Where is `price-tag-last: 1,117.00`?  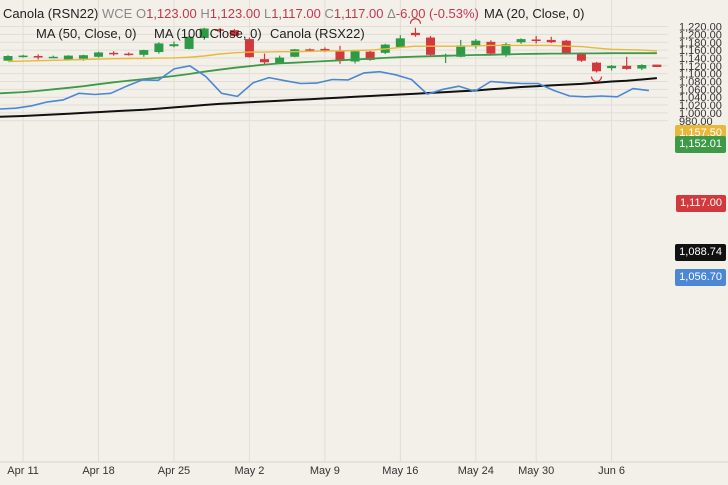 price-tag-last: 1,117.00 is located at coordinates (700, 203).